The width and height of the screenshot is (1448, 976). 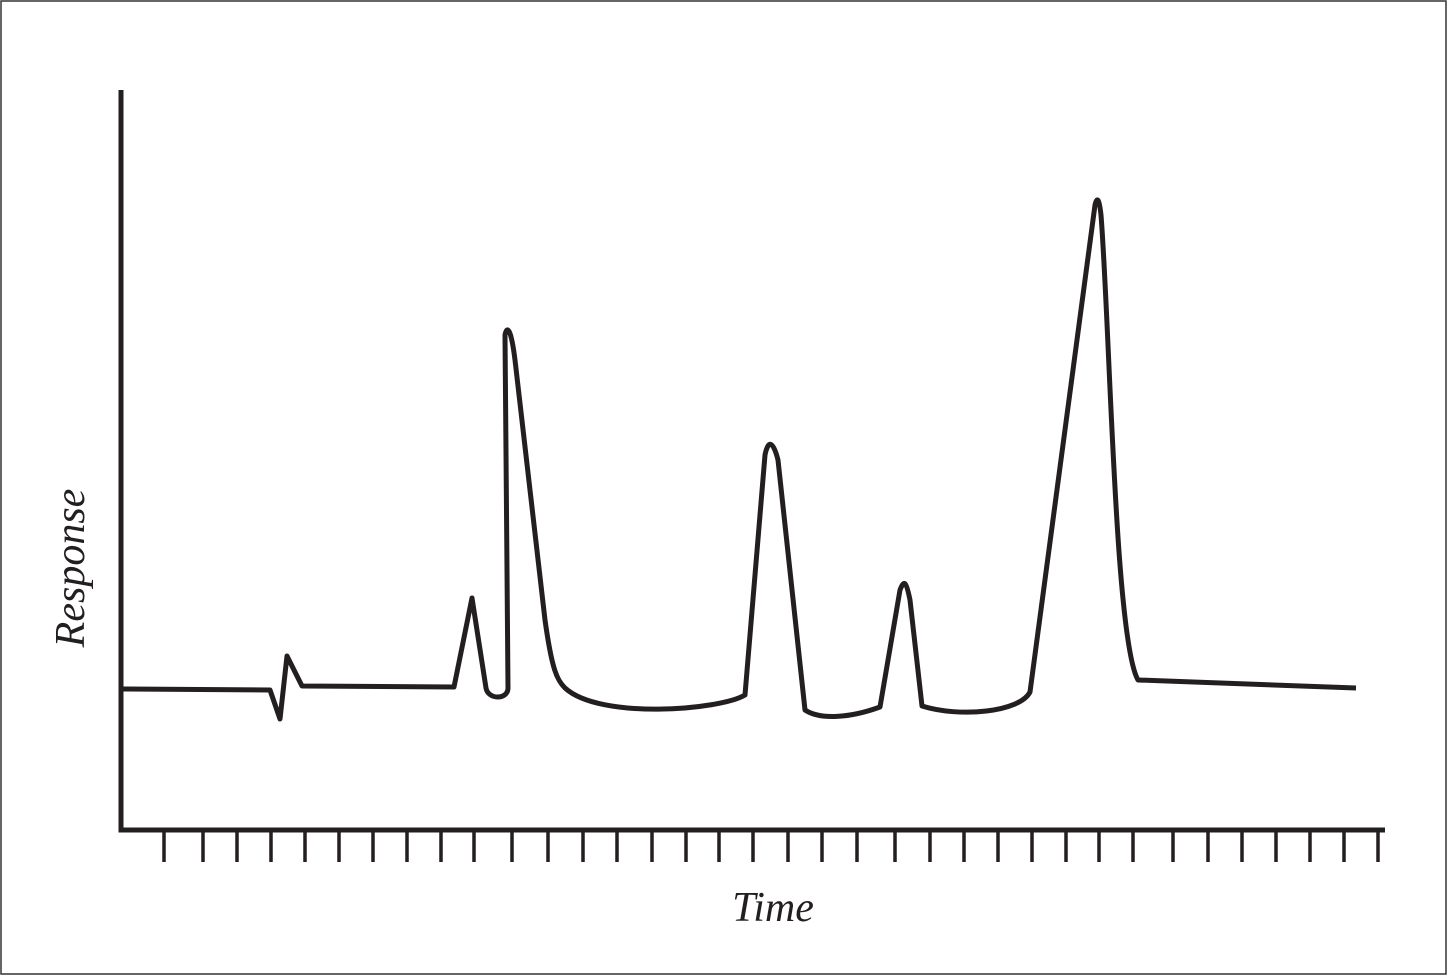 What do you see at coordinates (71, 569) in the screenshot?
I see `y-axis-label: Response` at bounding box center [71, 569].